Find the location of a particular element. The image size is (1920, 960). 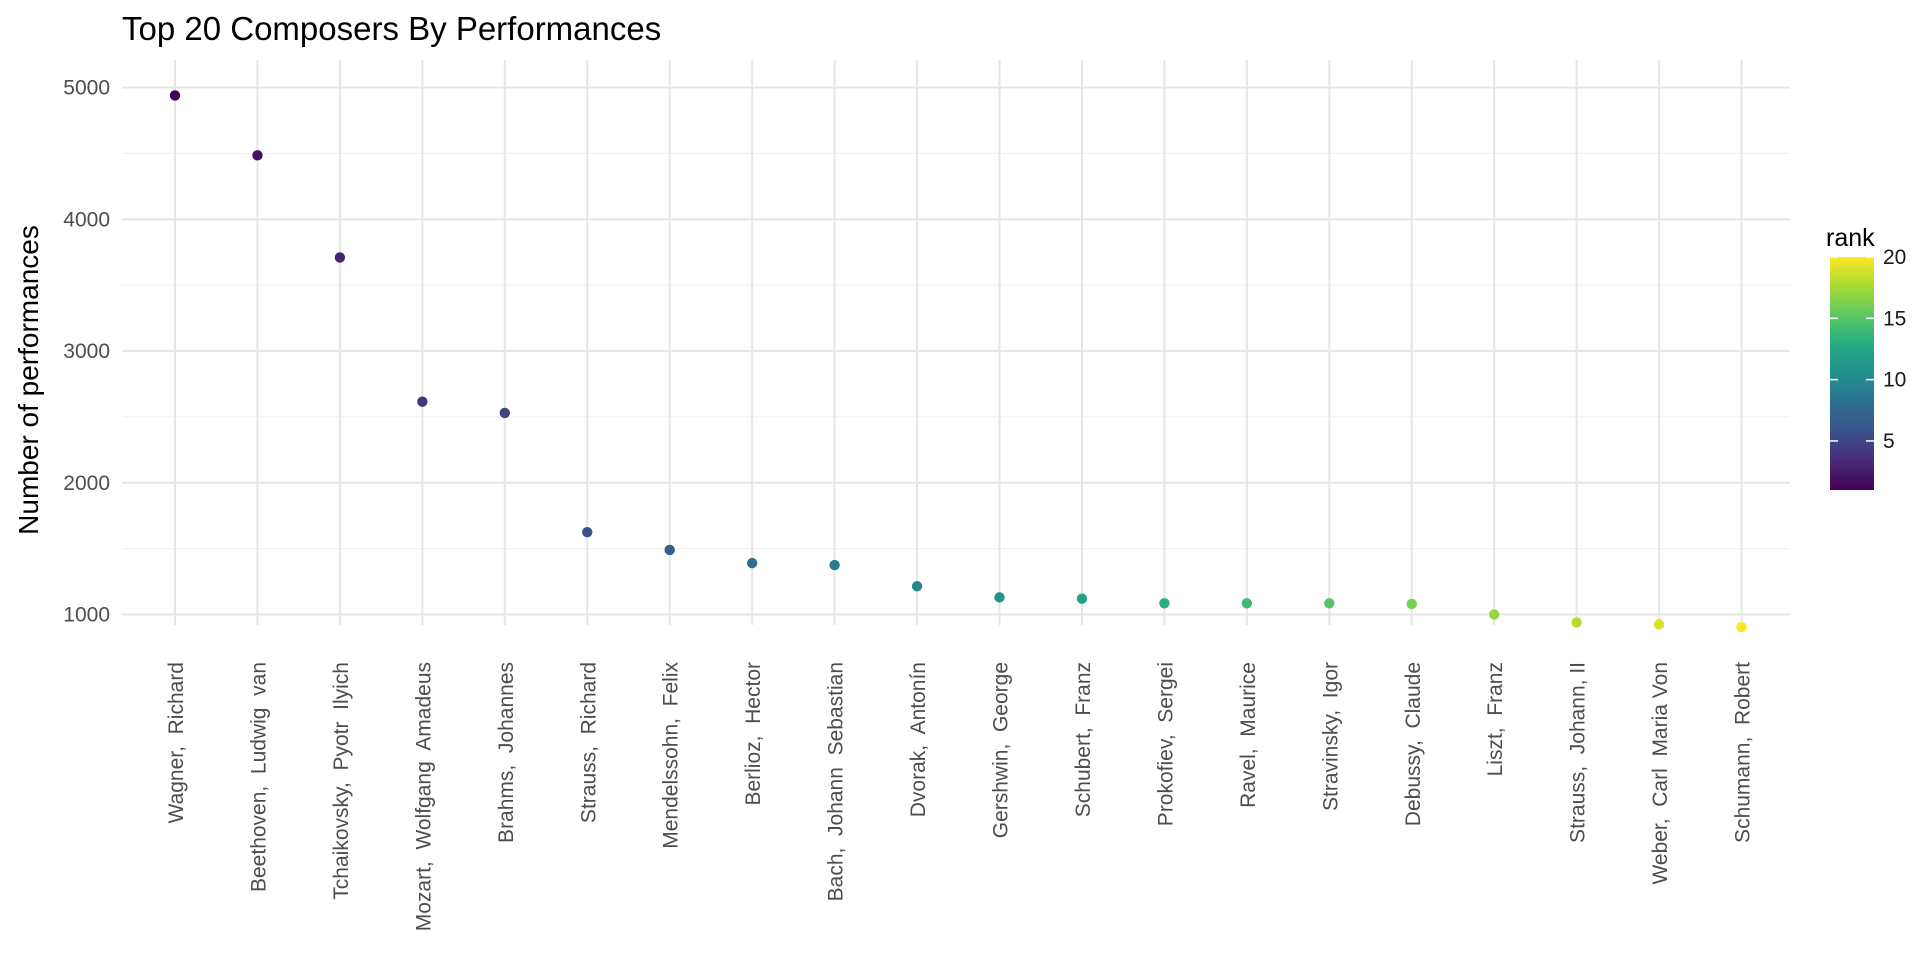

legend-tick-label: 5 is located at coordinates (1889, 441).